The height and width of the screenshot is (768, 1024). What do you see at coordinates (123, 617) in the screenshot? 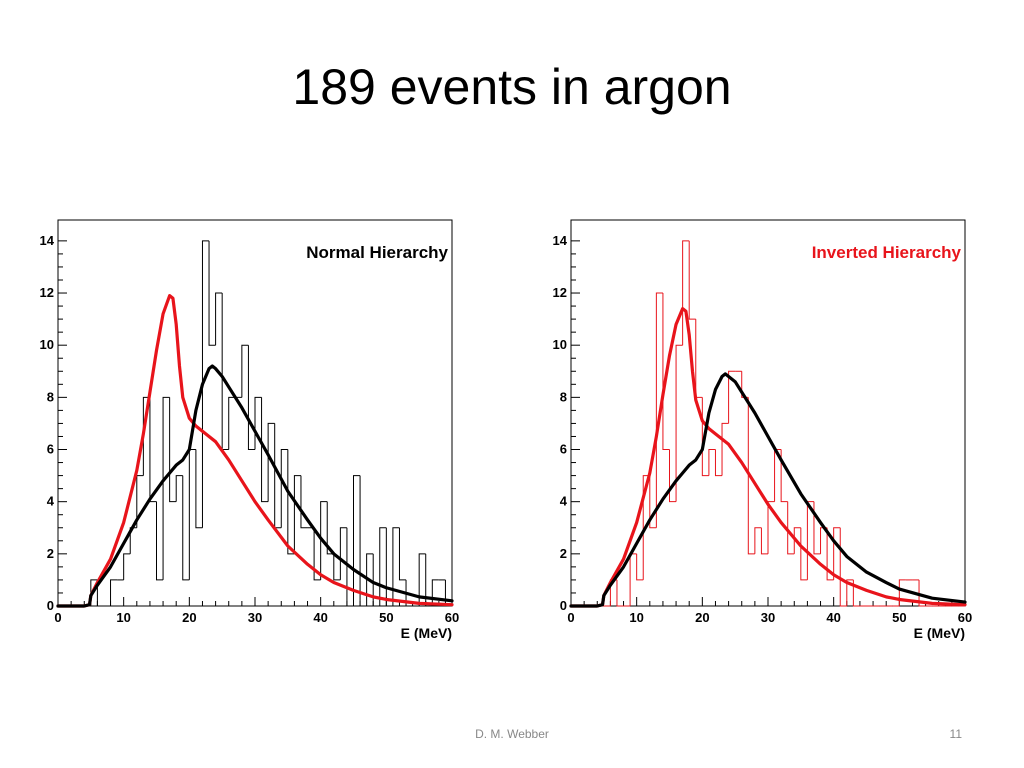
I see `x-tick-label: 10` at bounding box center [123, 617].